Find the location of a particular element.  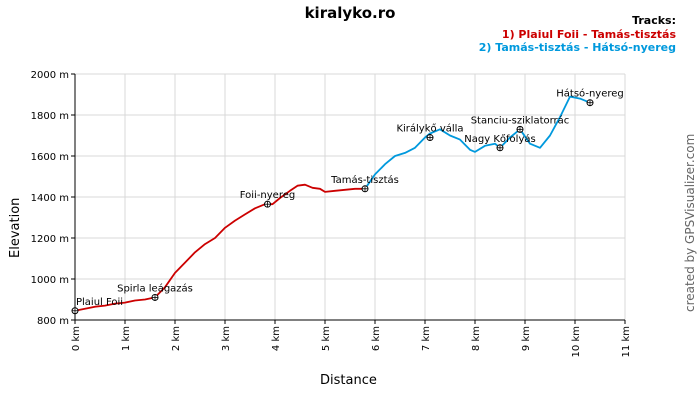

y-tick-label: 1400 m is located at coordinates (50, 198).